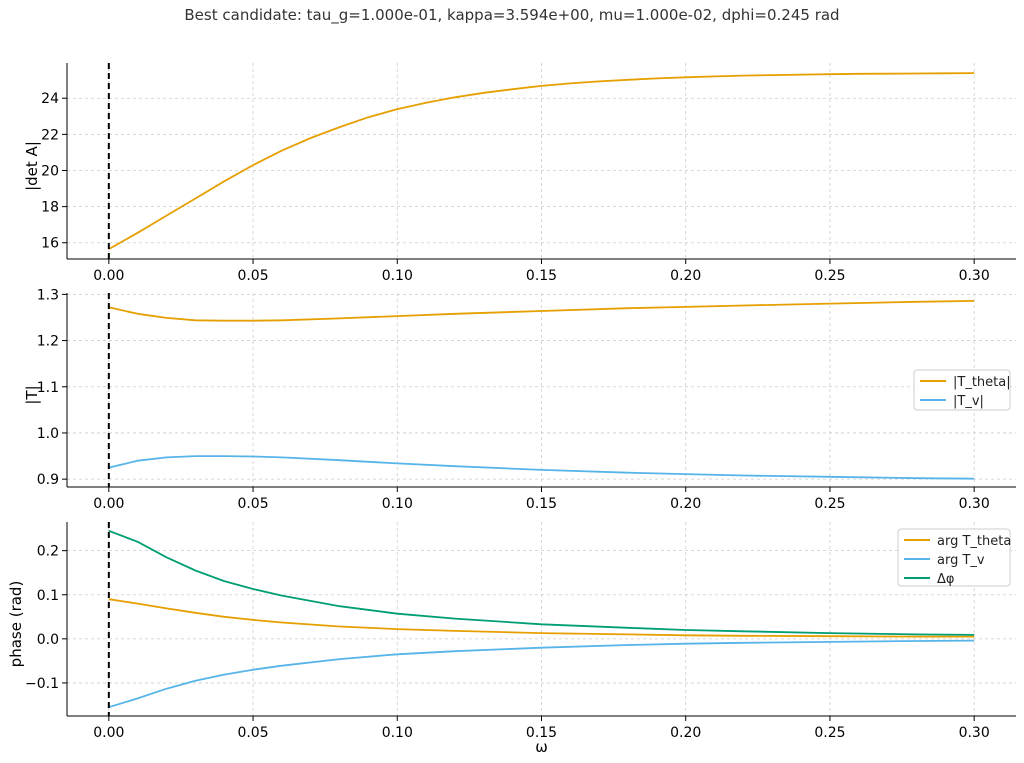  I want to click on y-tick-label: 0.1, so click(48, 596).